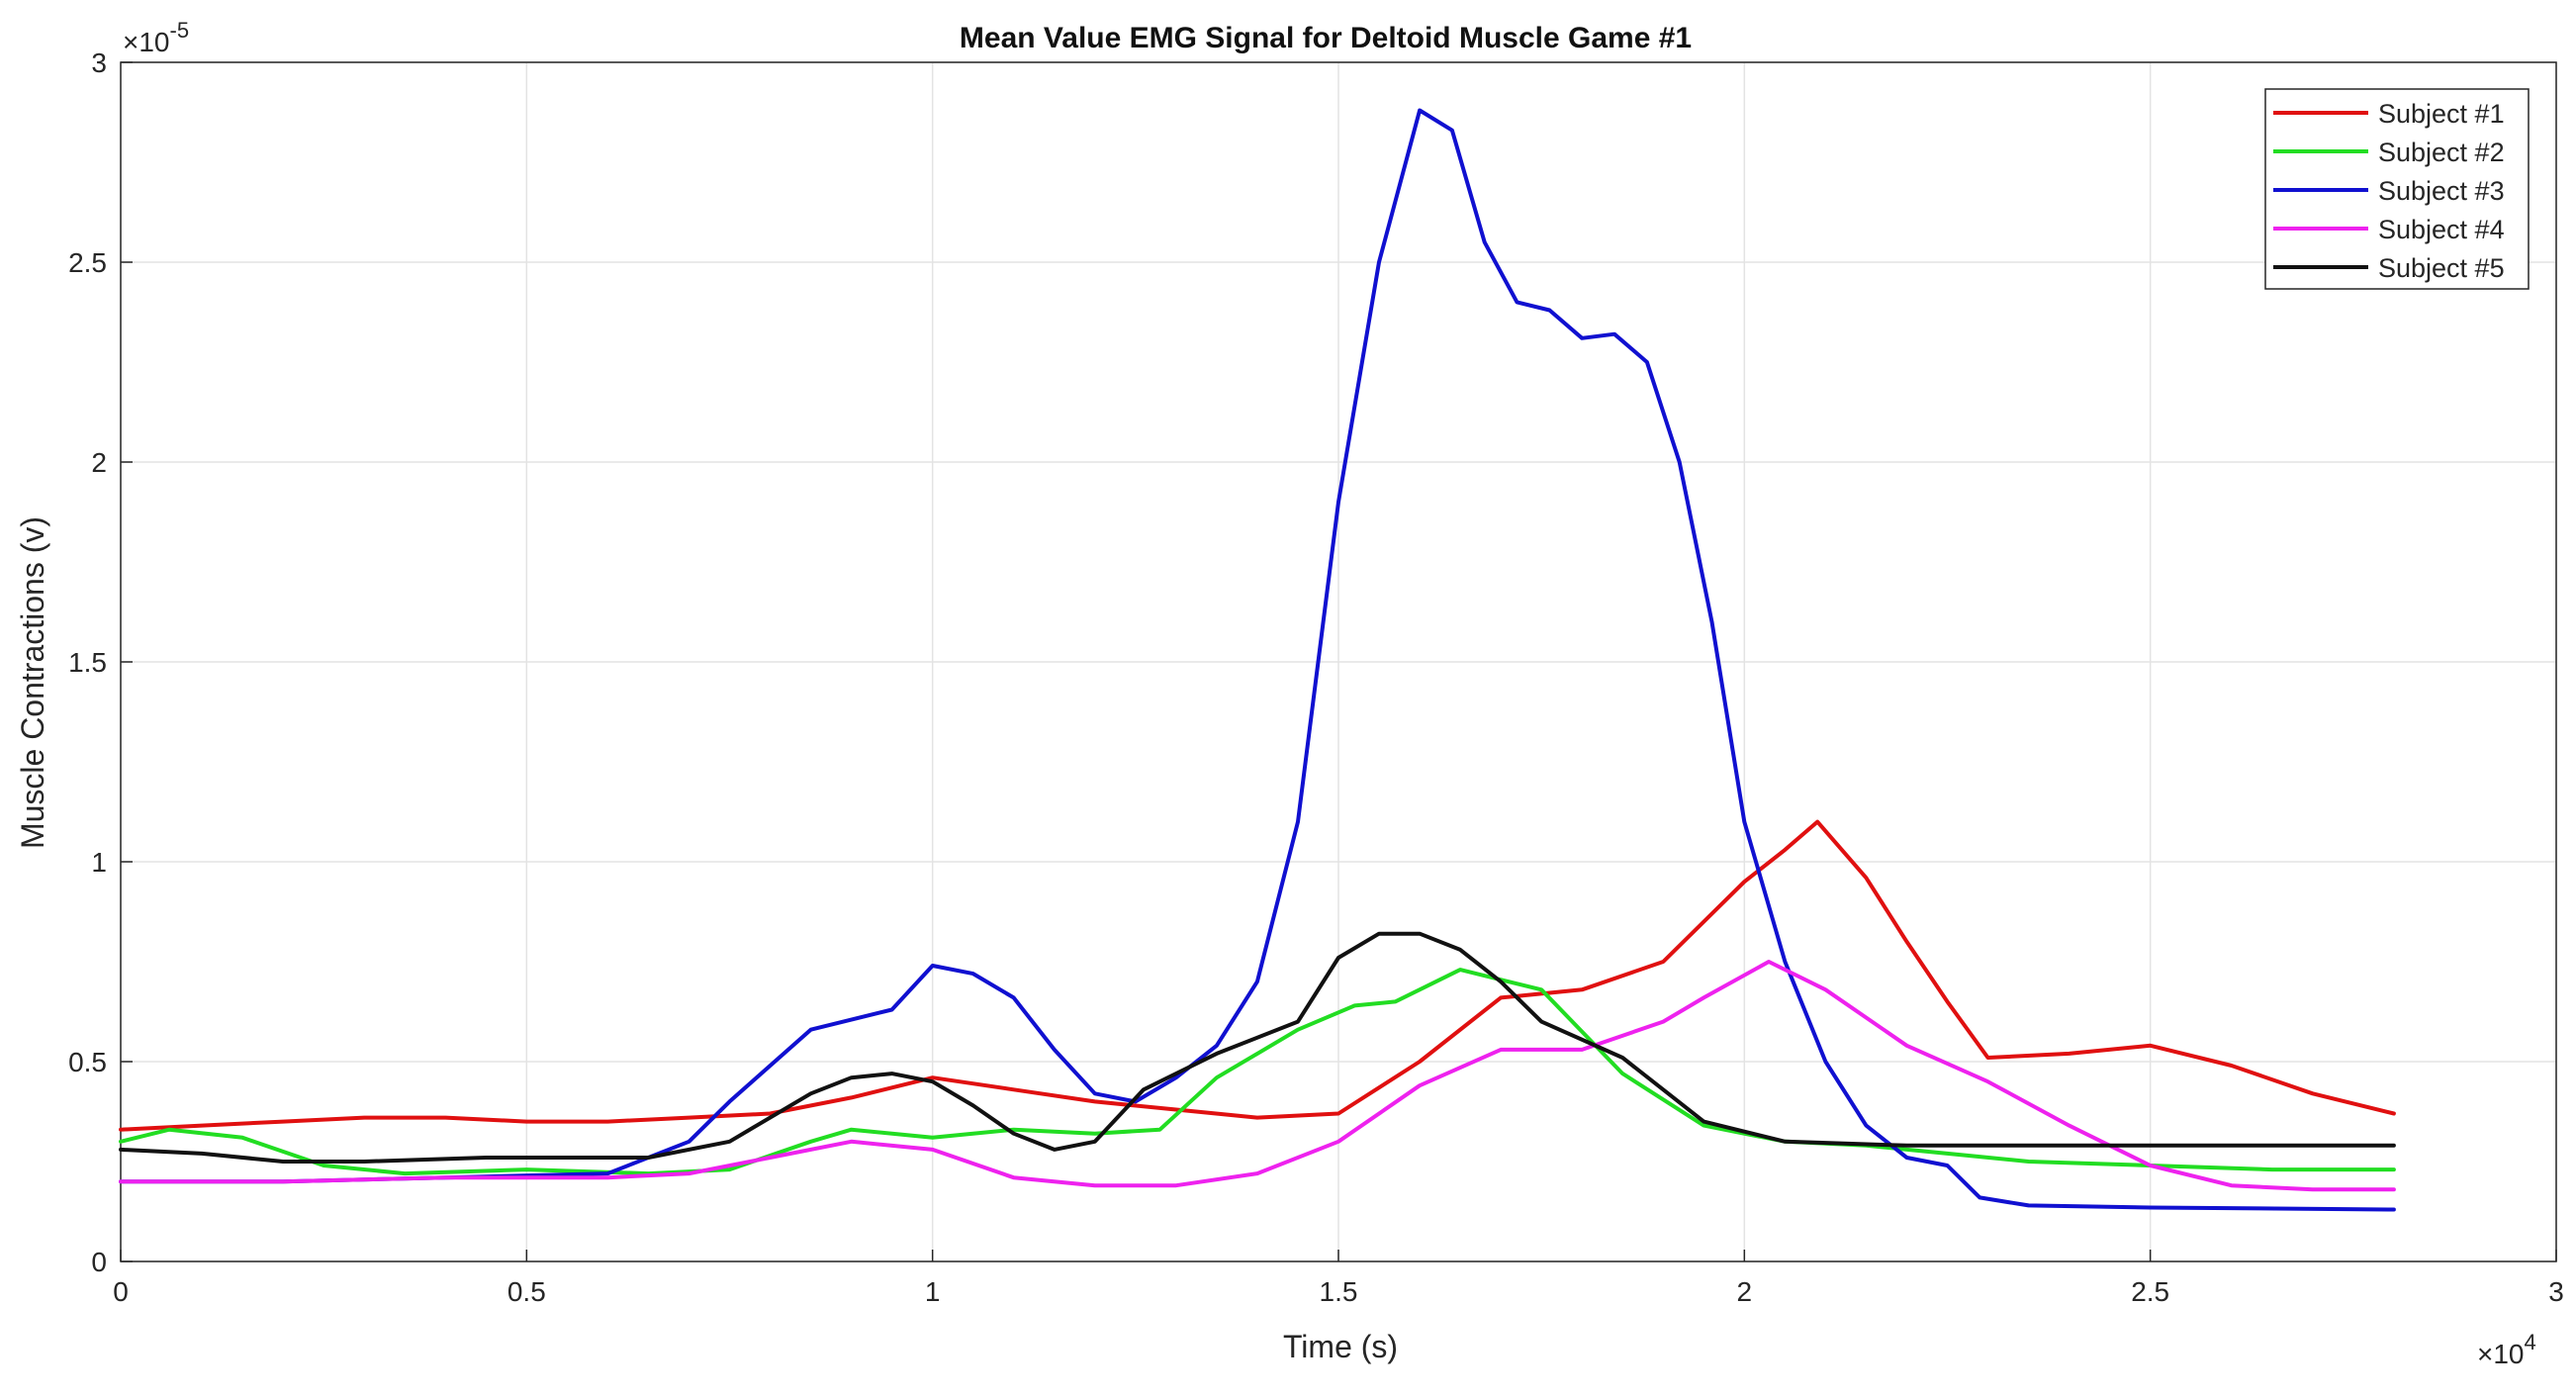 This screenshot has width=2576, height=1399. I want to click on legend-label: Subject #2, so click(2441, 152).